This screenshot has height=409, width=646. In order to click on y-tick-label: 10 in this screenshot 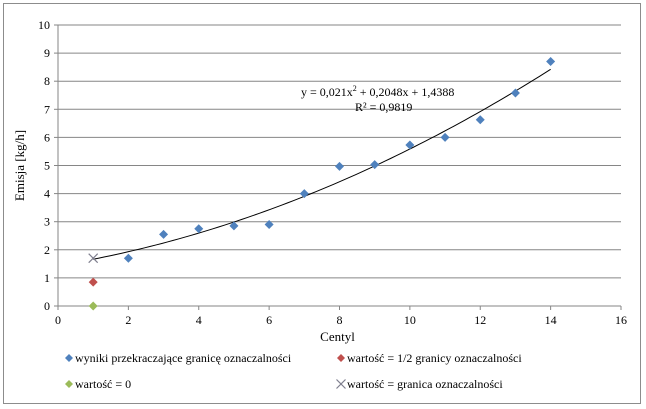, I will do `click(44, 25)`.